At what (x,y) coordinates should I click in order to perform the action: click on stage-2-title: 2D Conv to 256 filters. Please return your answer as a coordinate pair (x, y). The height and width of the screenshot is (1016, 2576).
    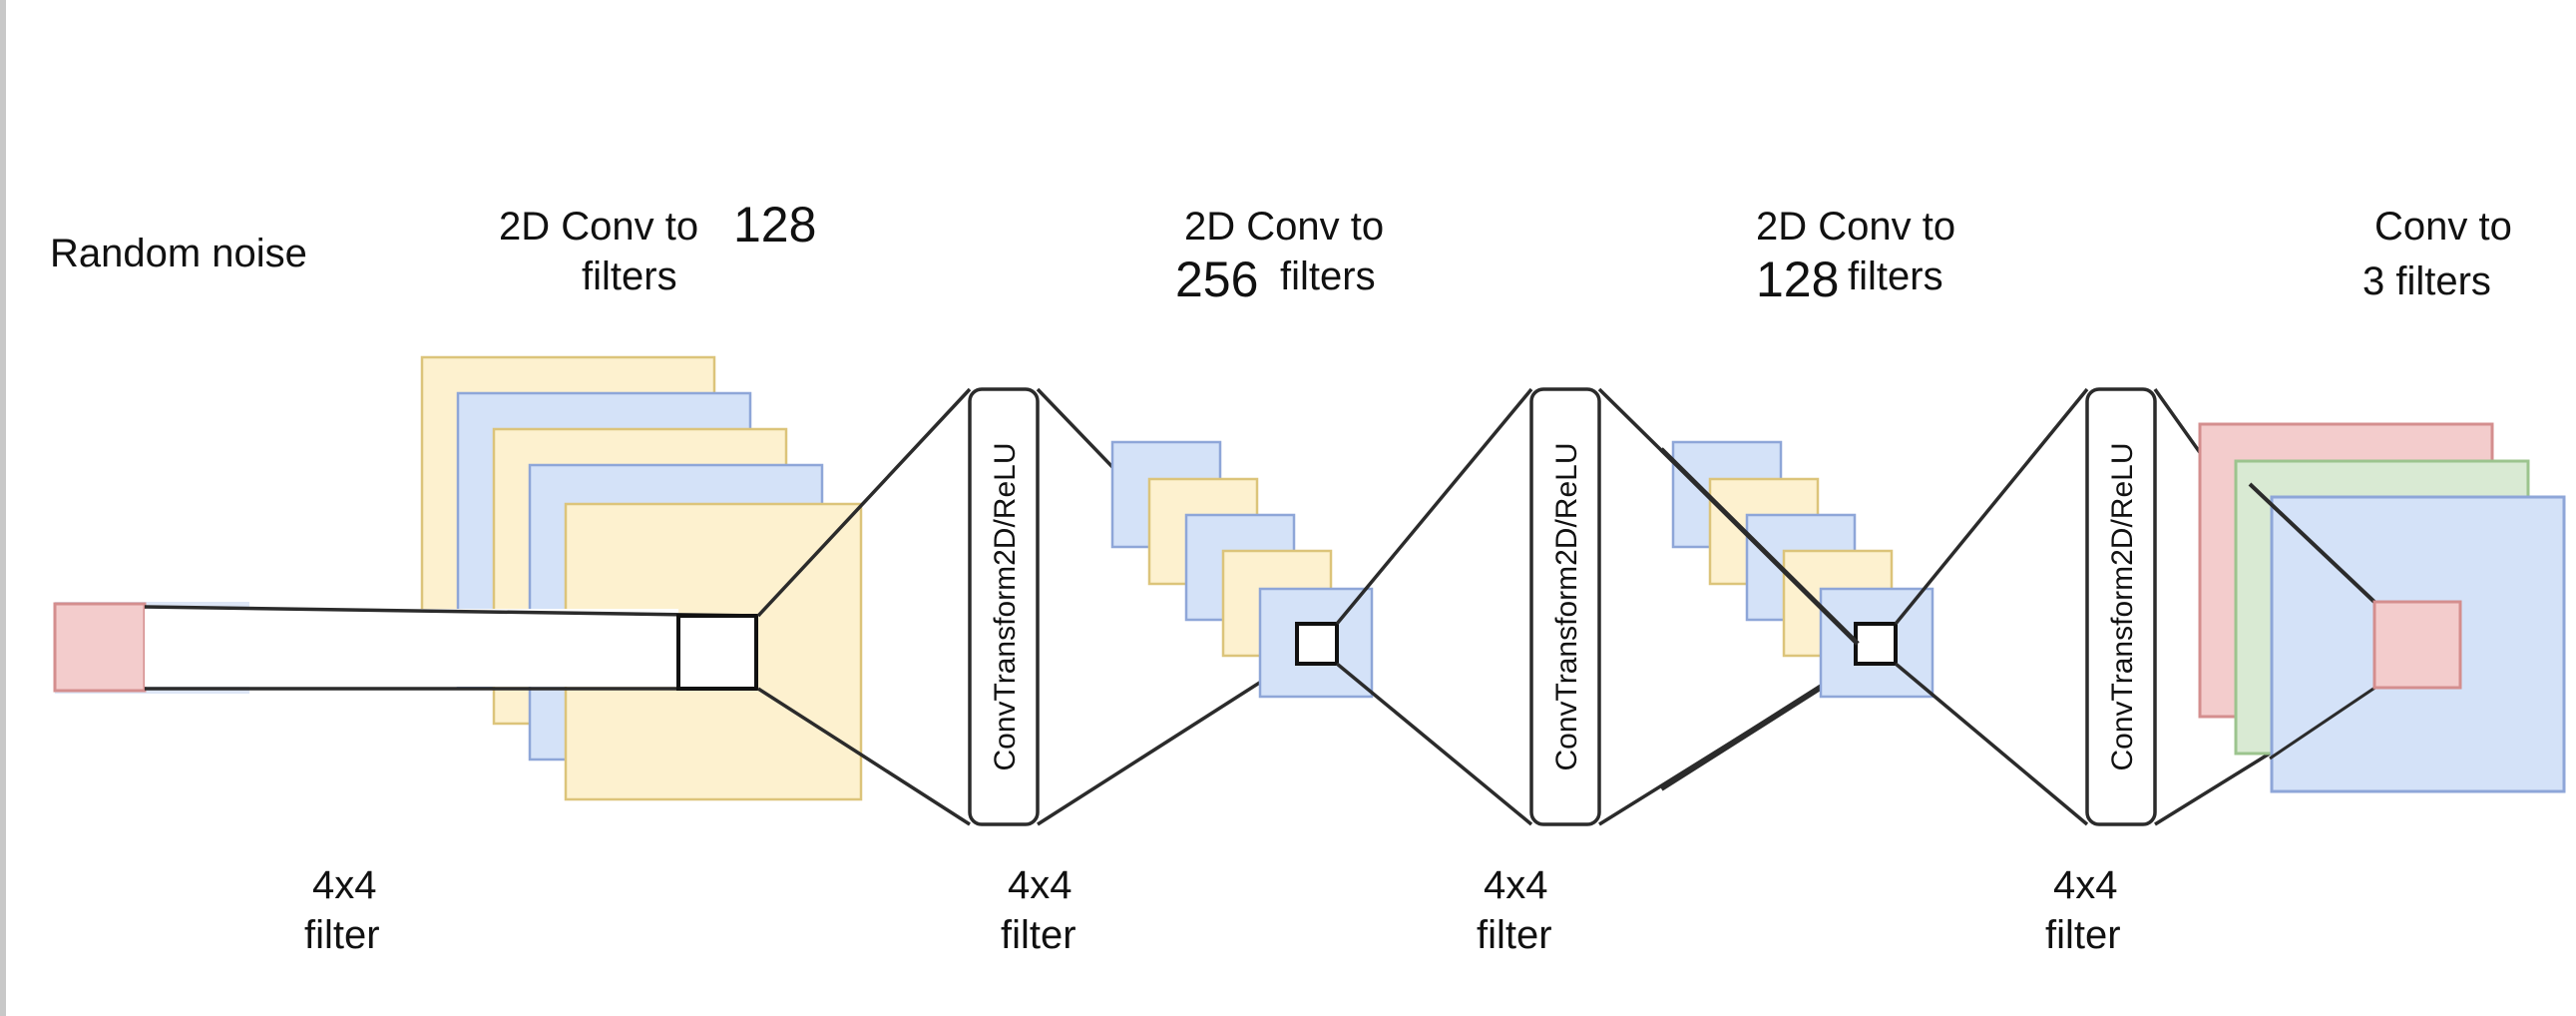
    Looking at the image, I should click on (1279, 256).